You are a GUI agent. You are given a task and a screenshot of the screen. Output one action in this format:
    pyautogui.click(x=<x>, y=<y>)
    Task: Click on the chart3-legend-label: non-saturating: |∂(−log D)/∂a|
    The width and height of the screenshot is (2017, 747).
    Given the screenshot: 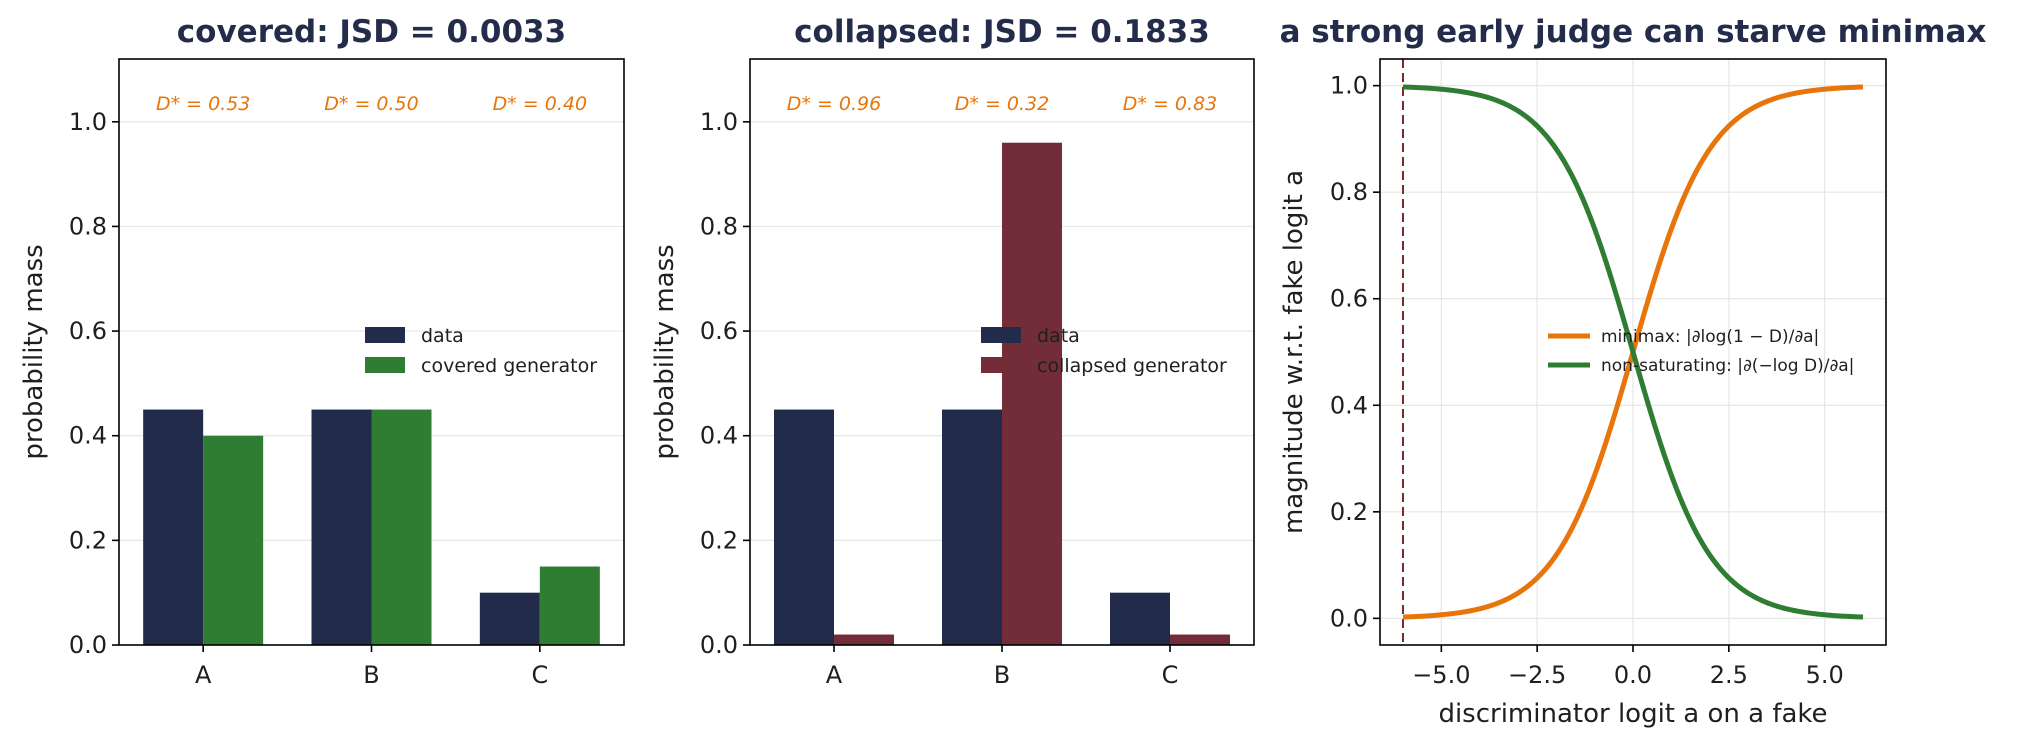 What is the action you would take?
    pyautogui.click(x=1727, y=366)
    